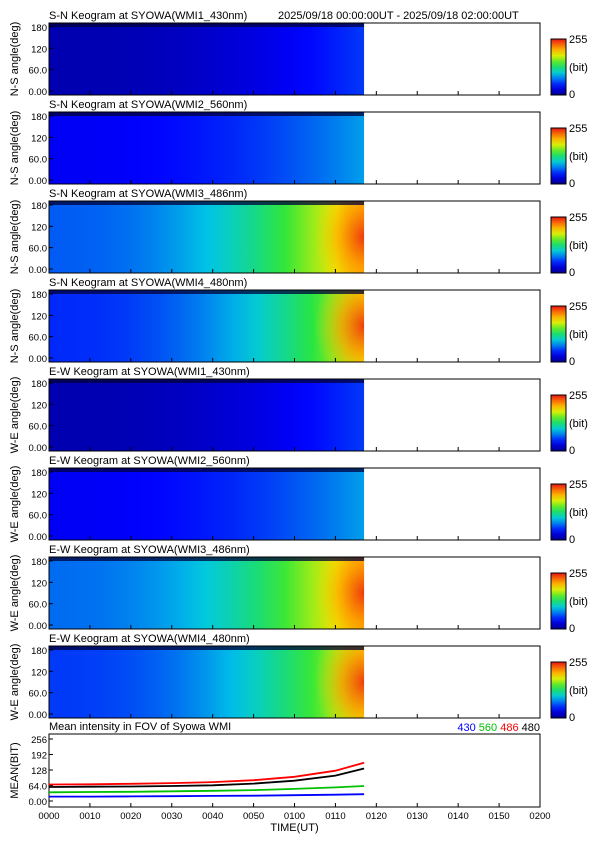 This screenshot has height=842, width=595. Describe the element at coordinates (89, 816) in the screenshot. I see `x-tick-label: 0010` at that location.